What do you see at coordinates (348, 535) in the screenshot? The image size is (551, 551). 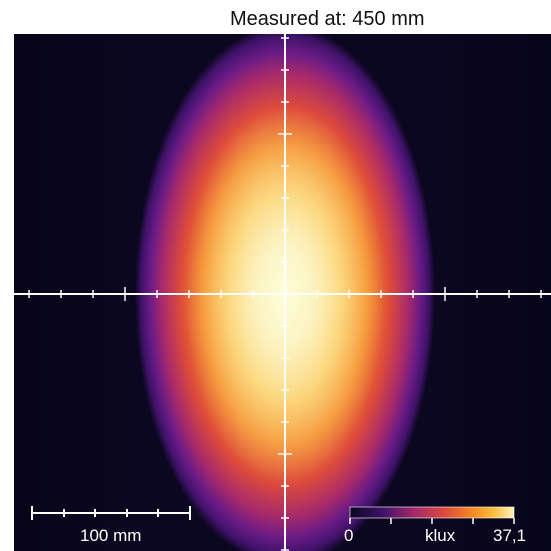 I see `colorbar-min-label: 0` at bounding box center [348, 535].